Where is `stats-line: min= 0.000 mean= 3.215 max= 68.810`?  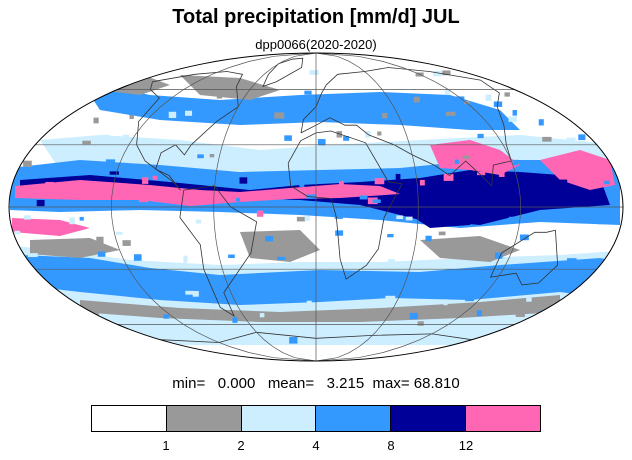
stats-line: min= 0.000 mean= 3.215 max= 68.810 is located at coordinates (316, 383).